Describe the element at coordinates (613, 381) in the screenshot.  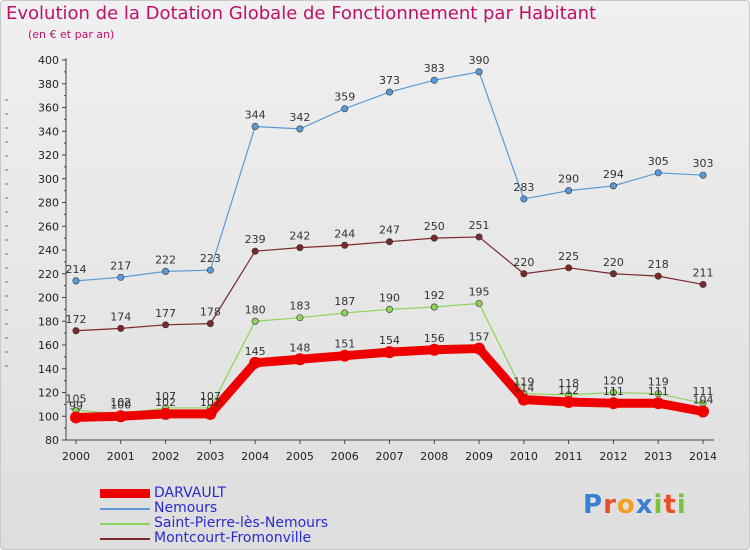
I see `data-label-saint-pierre-l-s-nemours: 120` at that location.